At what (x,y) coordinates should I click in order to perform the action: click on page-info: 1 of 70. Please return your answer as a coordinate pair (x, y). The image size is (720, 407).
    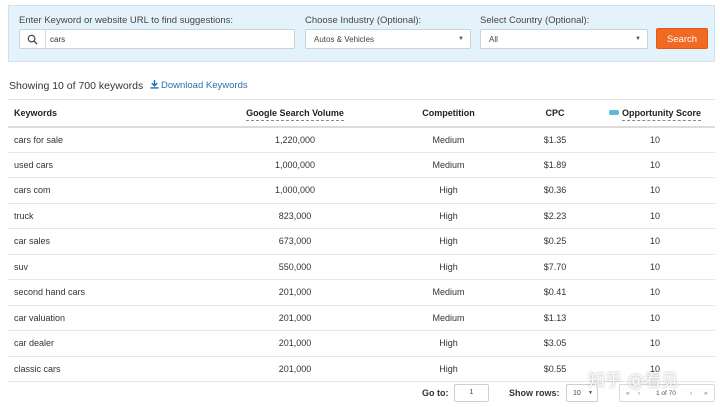
    Looking at the image, I should click on (666, 393).